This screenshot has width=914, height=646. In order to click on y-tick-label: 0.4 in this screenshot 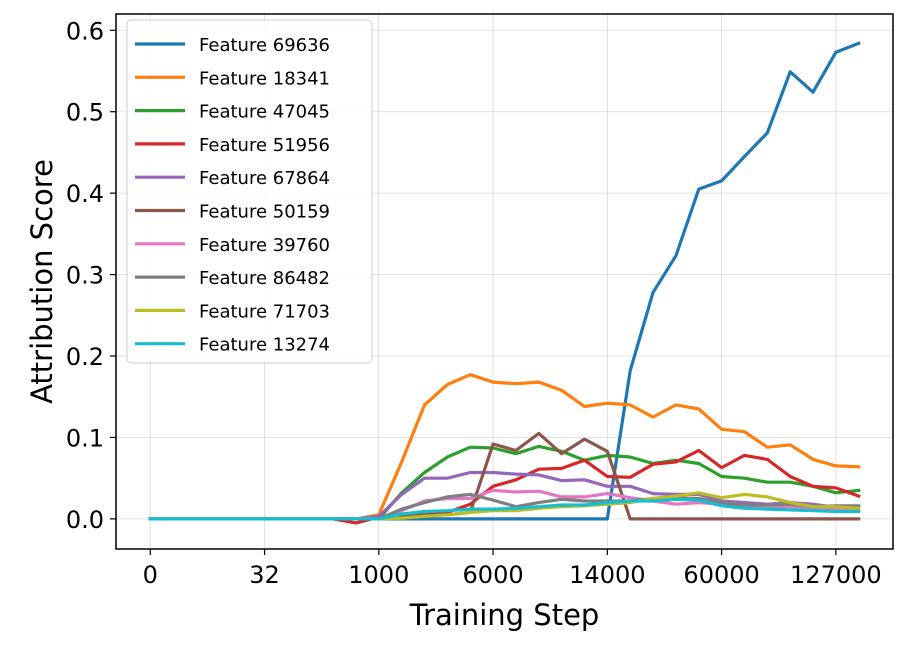, I will do `click(85, 194)`.